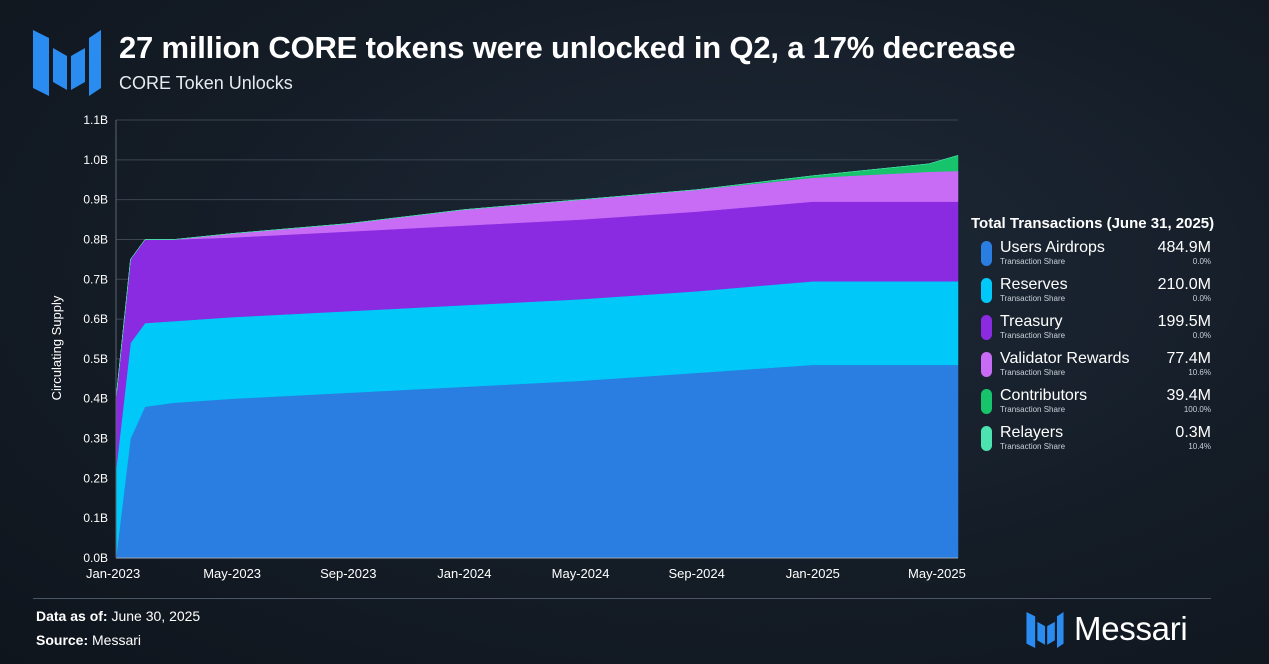  What do you see at coordinates (56, 347) in the screenshot?
I see `y-axis-label: Circulating Supply` at bounding box center [56, 347].